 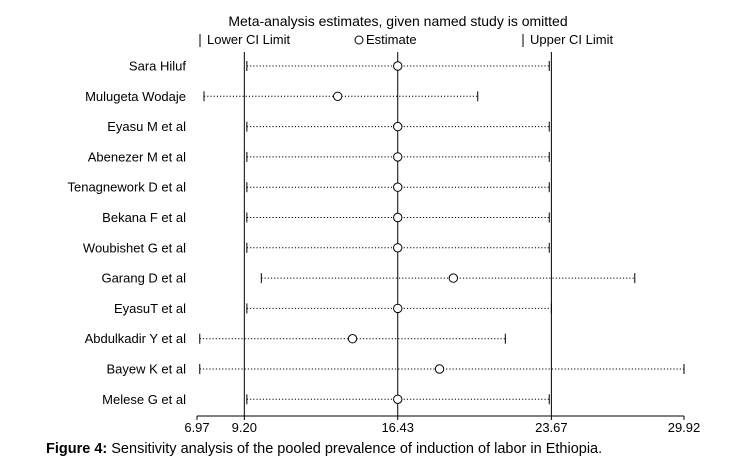 What do you see at coordinates (328, 126) in the screenshot?
I see `study-row: Eyasu M et al` at bounding box center [328, 126].